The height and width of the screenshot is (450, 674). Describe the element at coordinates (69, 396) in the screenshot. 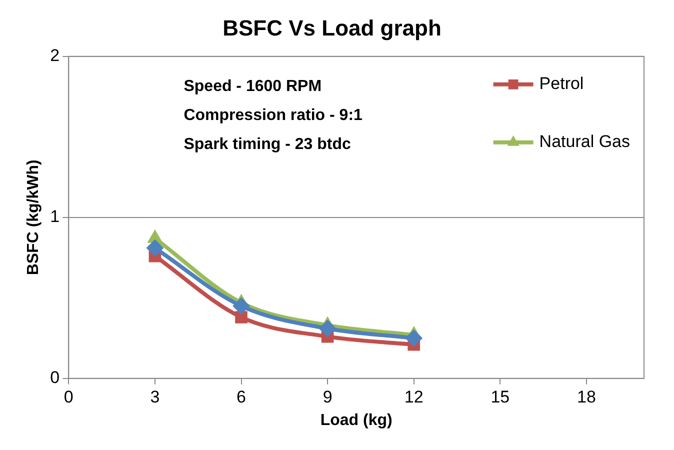

I see `x-tick-label: 0` at that location.